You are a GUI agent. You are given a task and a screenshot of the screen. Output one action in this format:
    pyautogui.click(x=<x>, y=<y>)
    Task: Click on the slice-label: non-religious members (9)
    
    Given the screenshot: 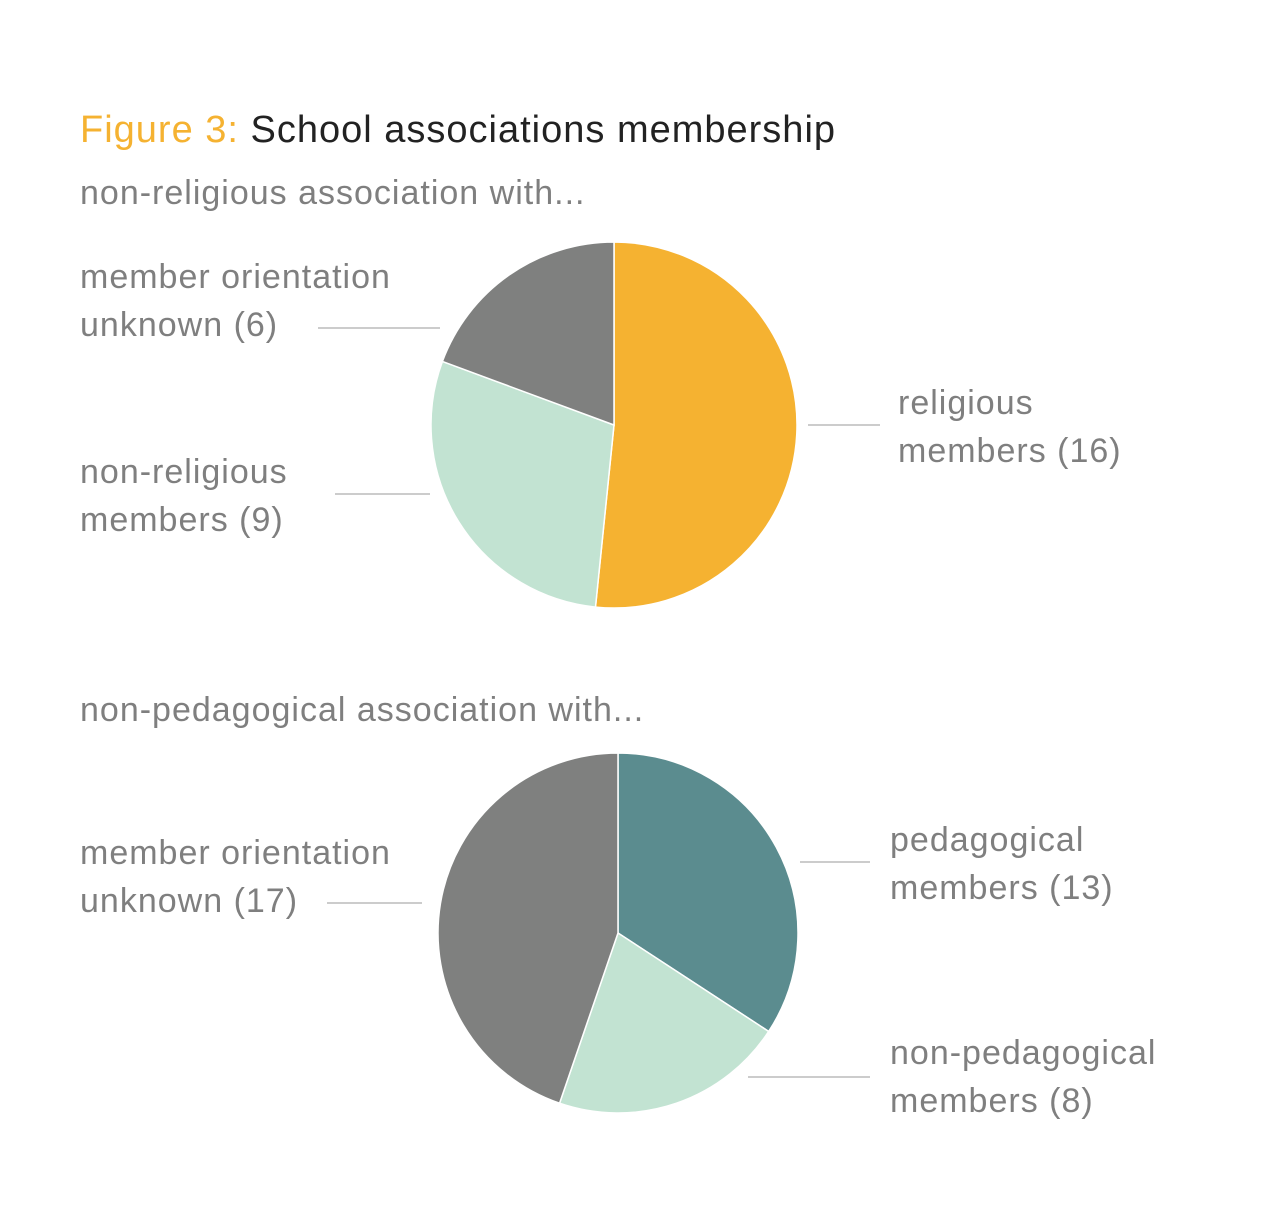 What is the action you would take?
    pyautogui.click(x=210, y=496)
    